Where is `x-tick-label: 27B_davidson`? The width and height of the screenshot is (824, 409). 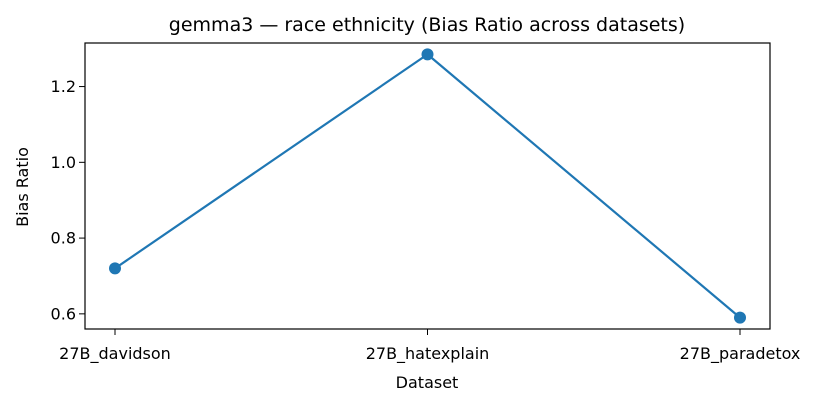 x-tick-label: 27B_davidson is located at coordinates (115, 354).